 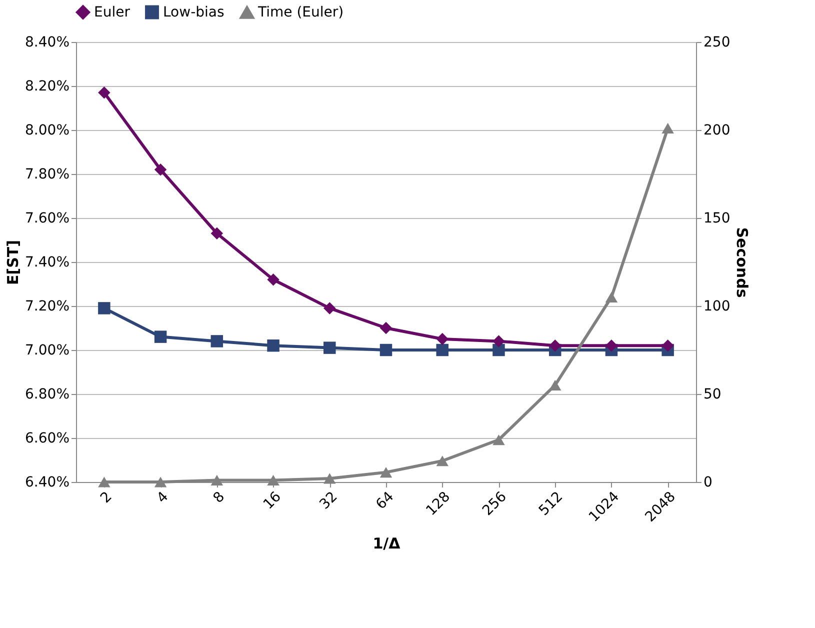 What do you see at coordinates (717, 218) in the screenshot?
I see `y2-tick-label: 150` at bounding box center [717, 218].